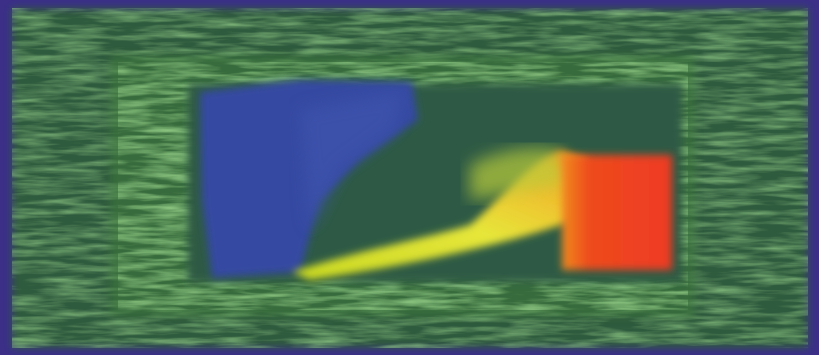 The height and width of the screenshot is (355, 819). I want to click on green-plume, so click(517, 174).